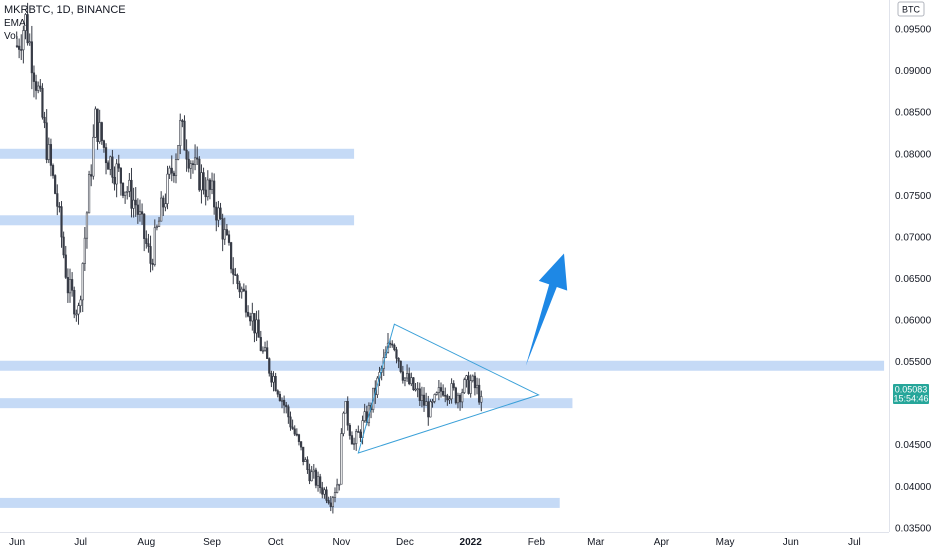 This screenshot has width=932, height=550. I want to click on y-tick-label: 0.05500, so click(913, 362).